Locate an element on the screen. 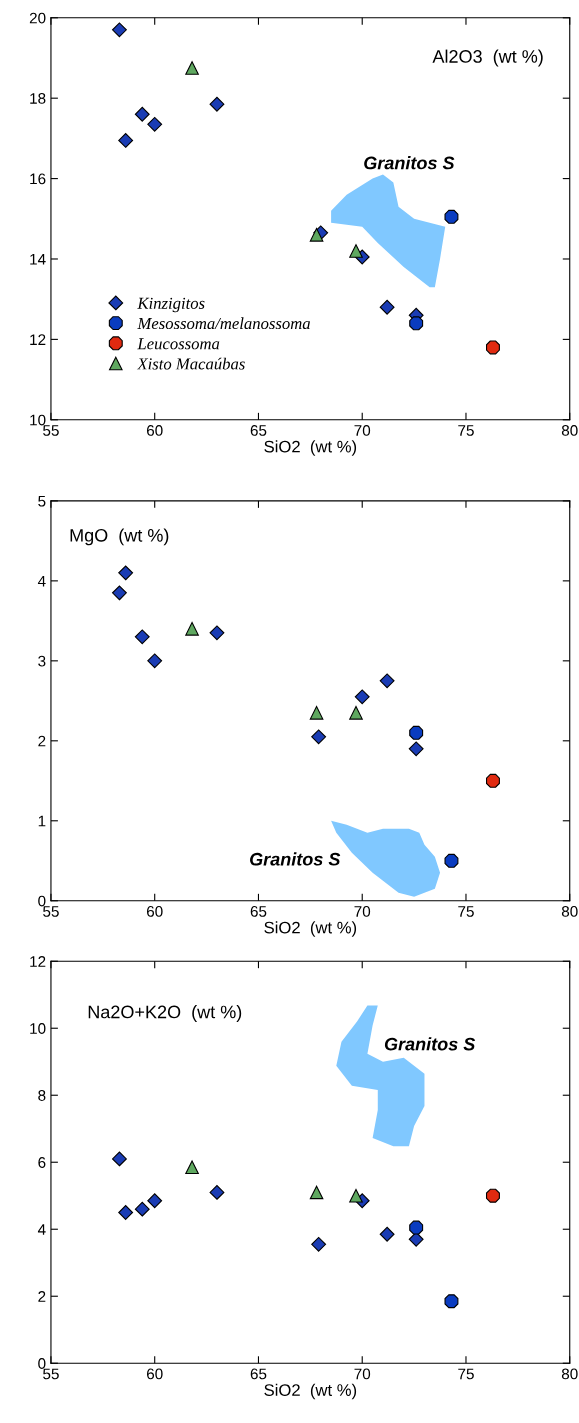  y-tick-label: 16 is located at coordinates (38, 179).